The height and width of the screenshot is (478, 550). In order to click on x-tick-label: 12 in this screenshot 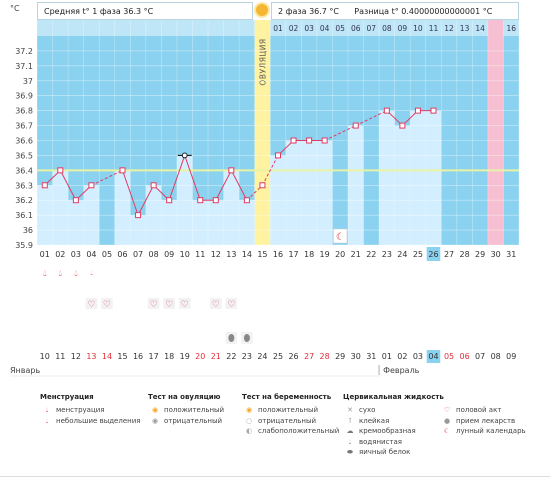, I will do `click(216, 254)`.